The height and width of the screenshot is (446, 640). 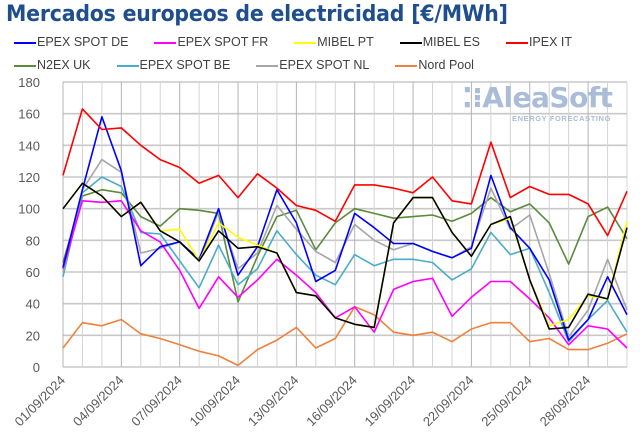 What do you see at coordinates (345, 42) in the screenshot?
I see `legend-label: MIBEL PT` at bounding box center [345, 42].